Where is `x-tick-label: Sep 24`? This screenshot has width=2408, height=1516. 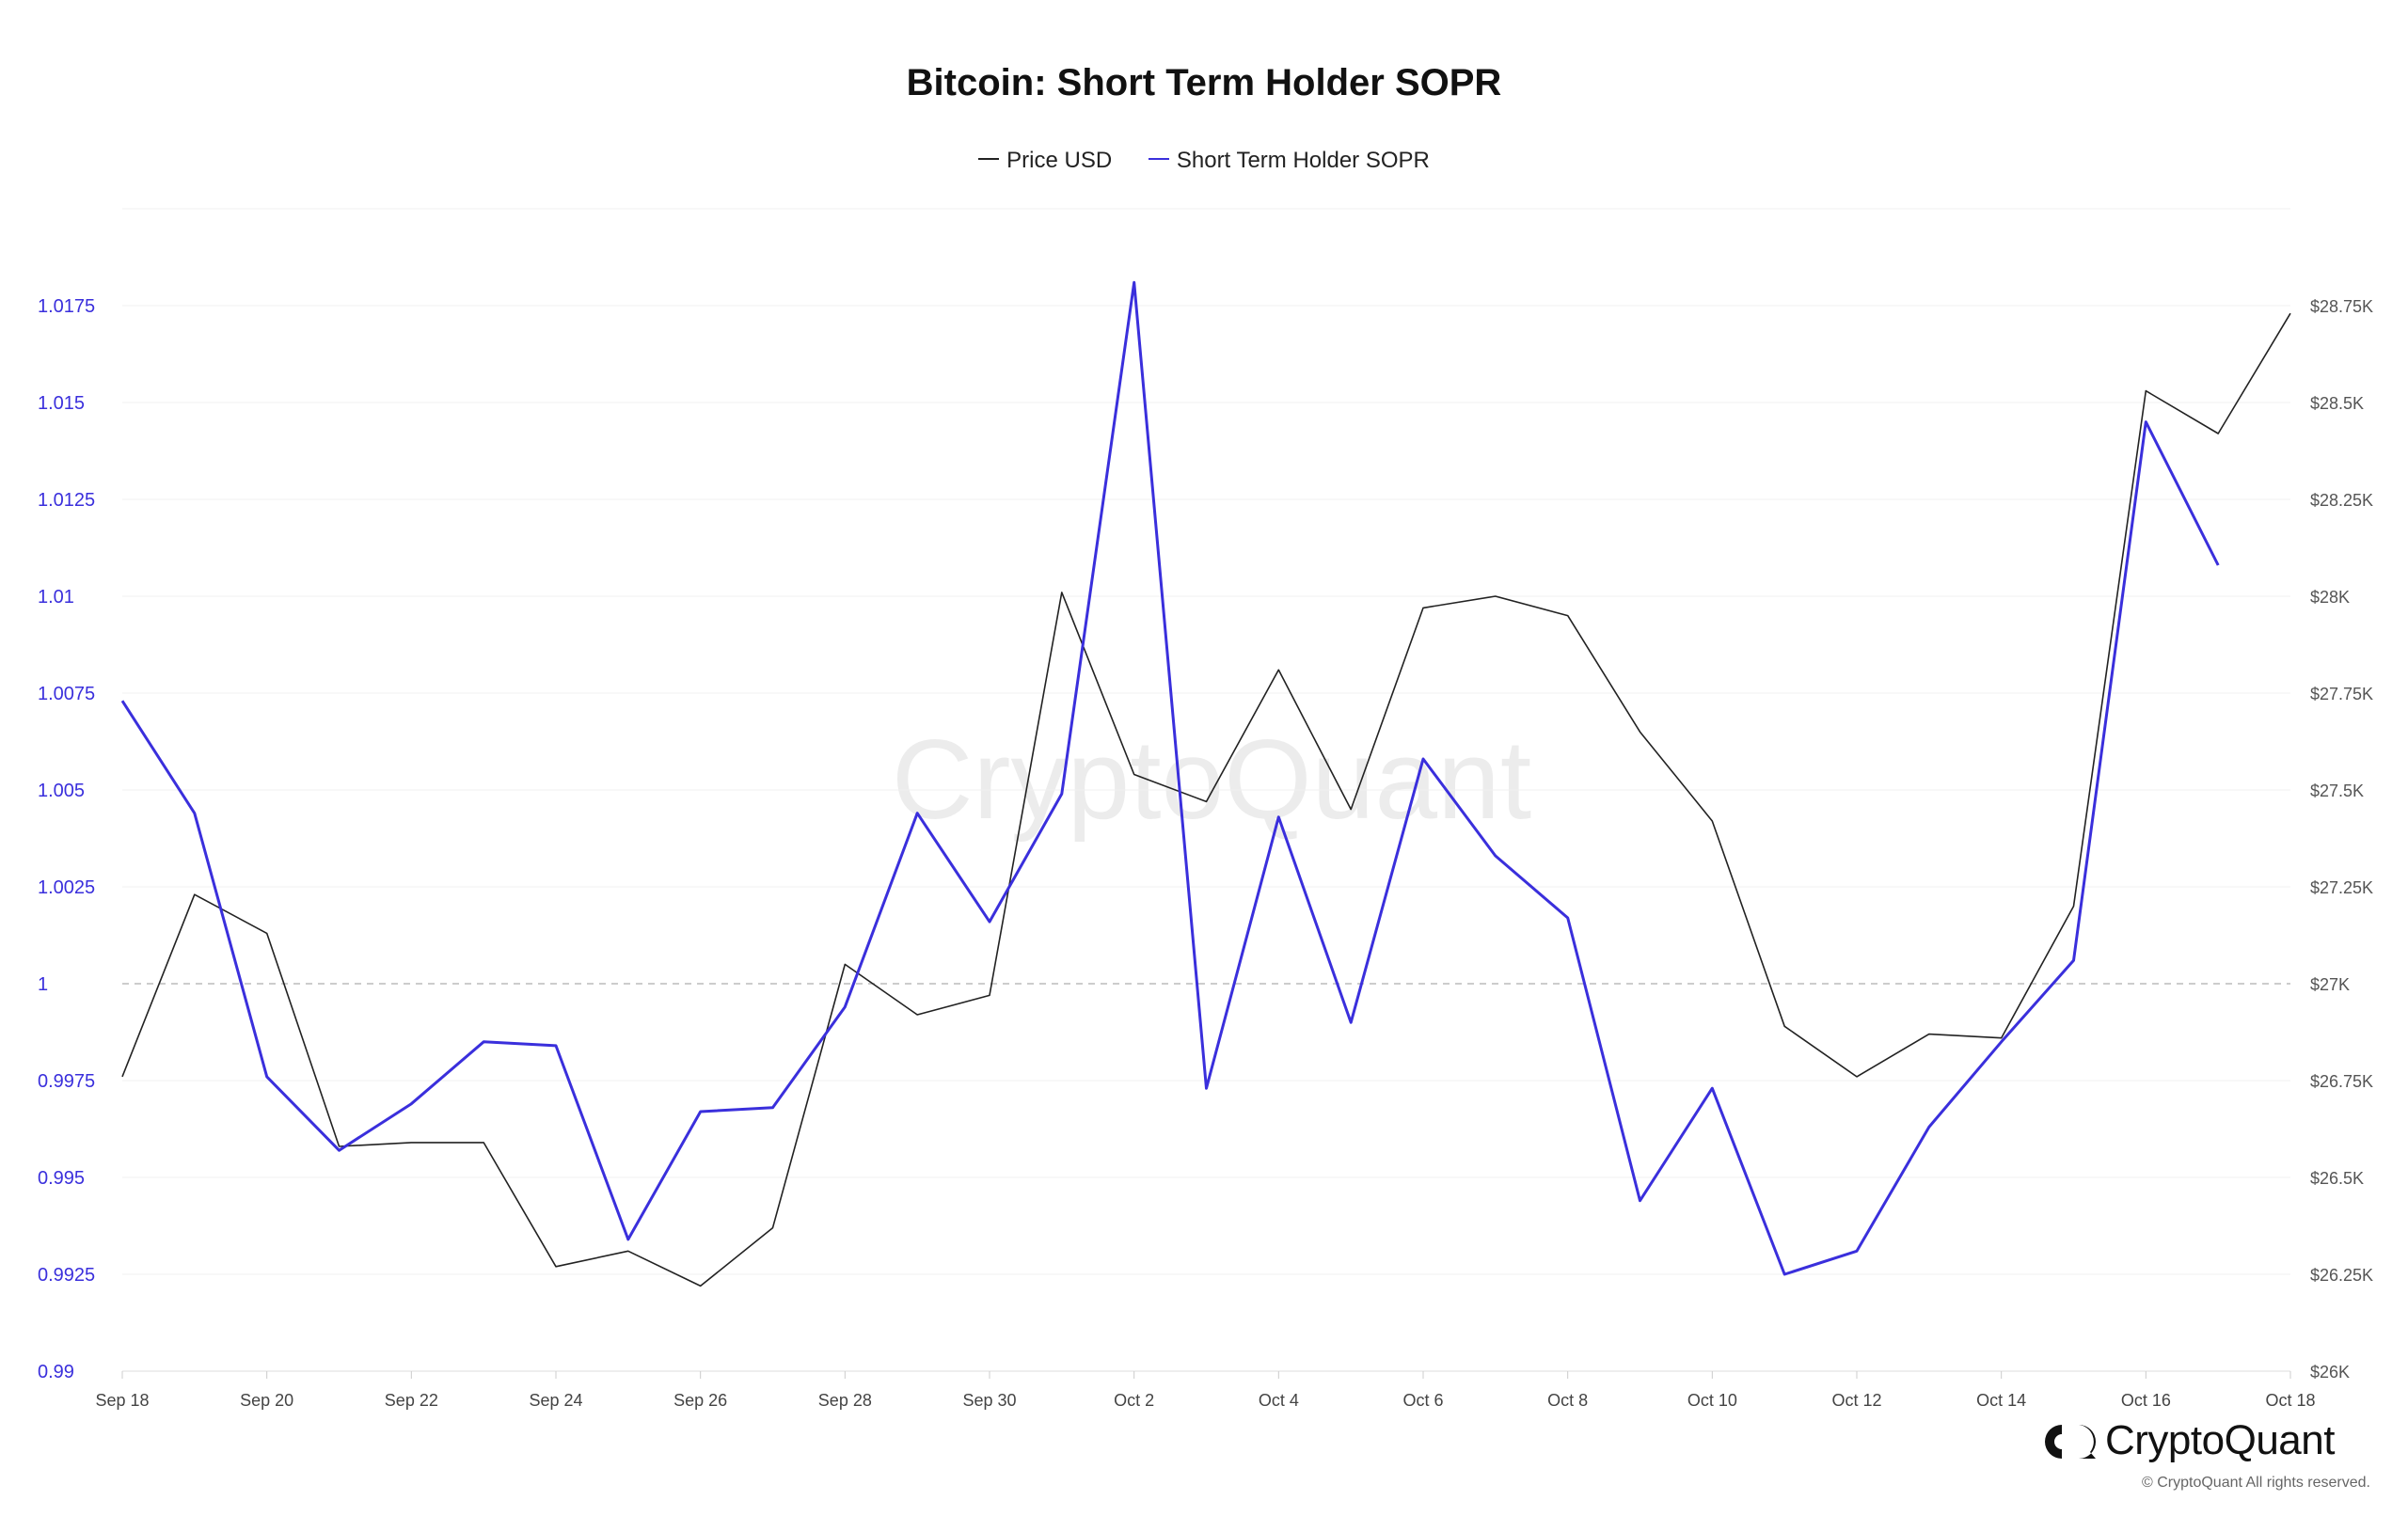
x-tick-label: Sep 24 is located at coordinates (556, 1400).